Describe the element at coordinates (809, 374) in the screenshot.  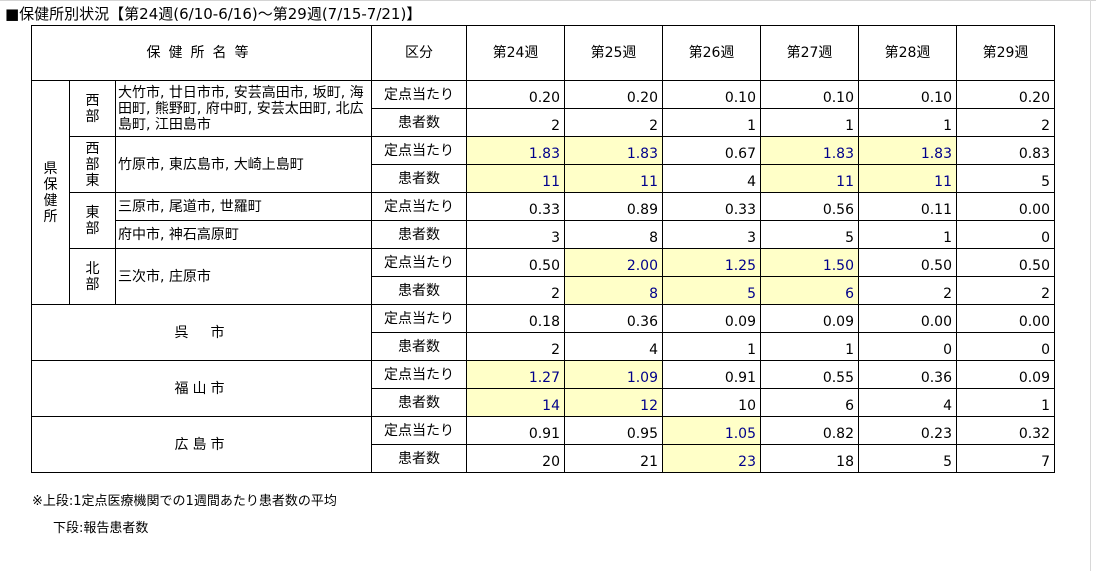
I see `cell-value: 0.55` at that location.